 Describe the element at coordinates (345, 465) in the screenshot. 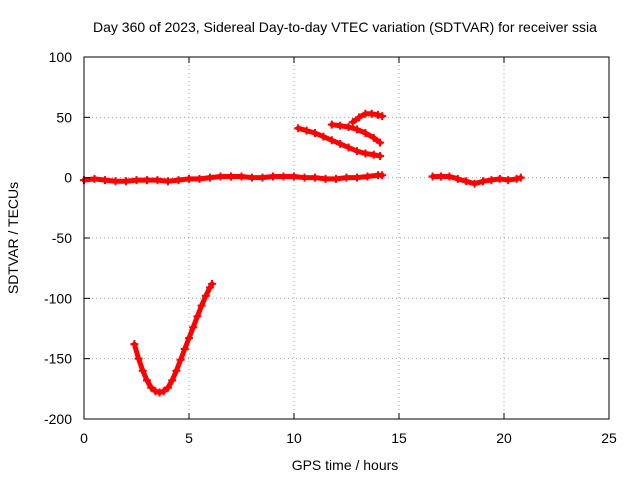

I see `x-axis-label: GPS time / hours` at that location.